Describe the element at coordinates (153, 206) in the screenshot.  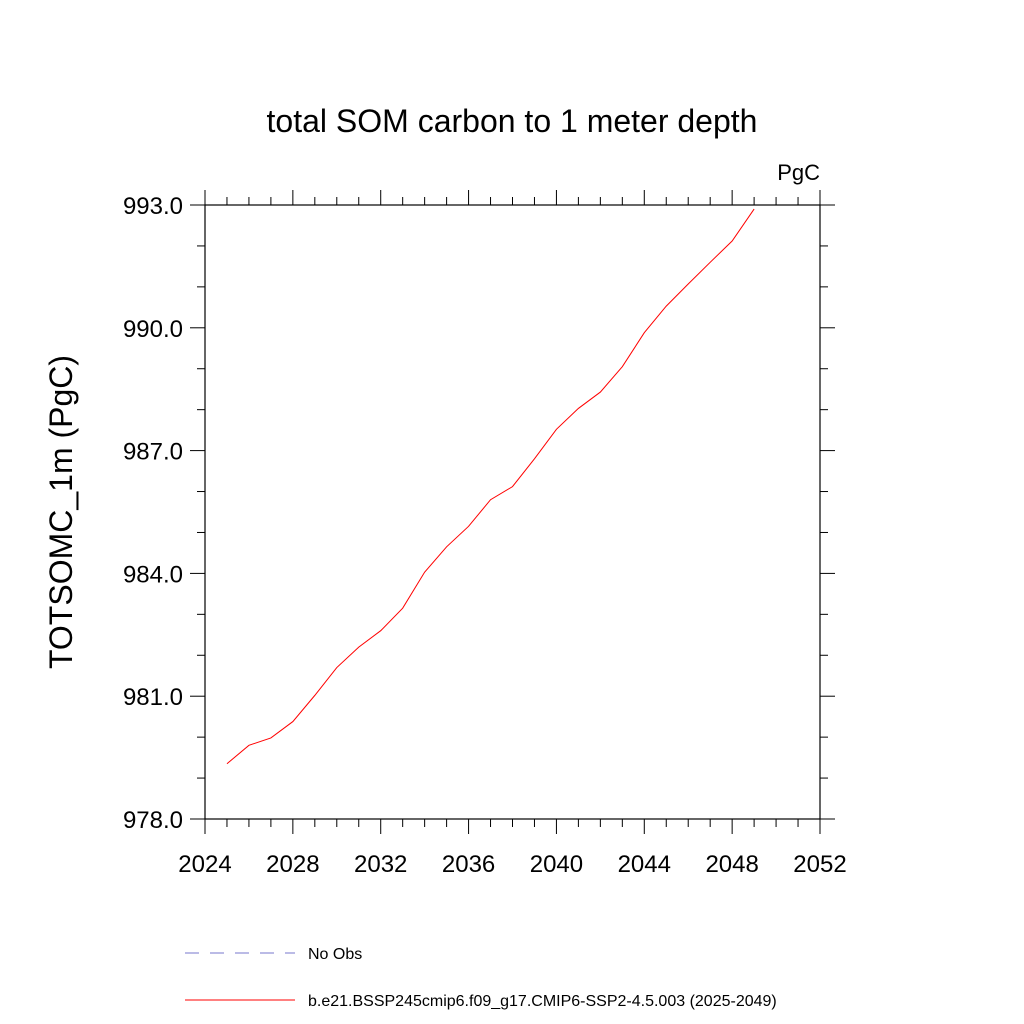
I see `y-tick-label: 993.0` at that location.